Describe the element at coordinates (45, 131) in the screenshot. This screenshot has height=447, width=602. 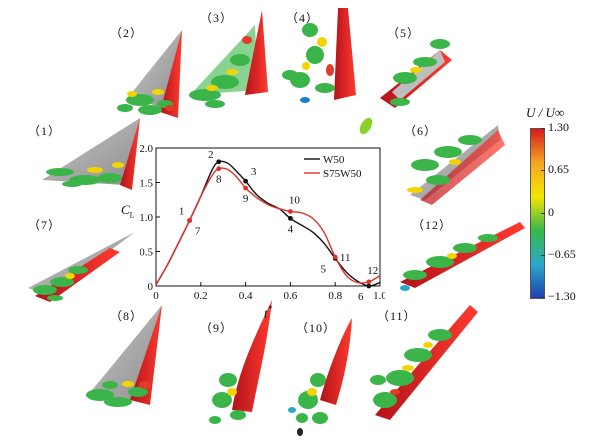
I see `panel-label-1: （1）` at that location.